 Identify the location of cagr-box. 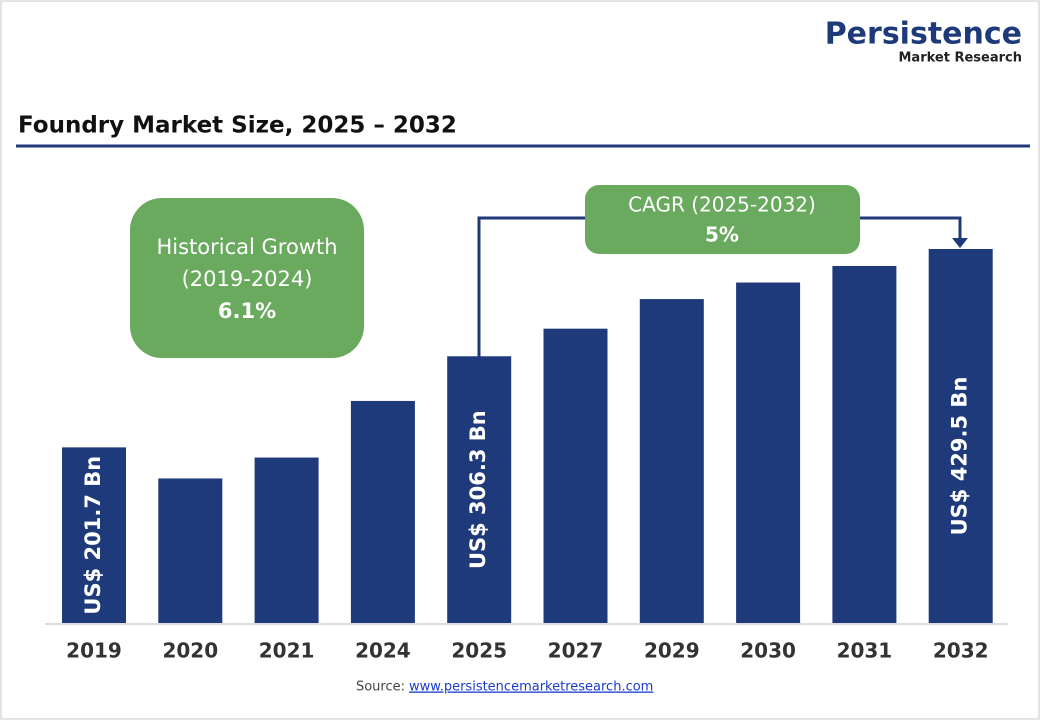
(722, 219).